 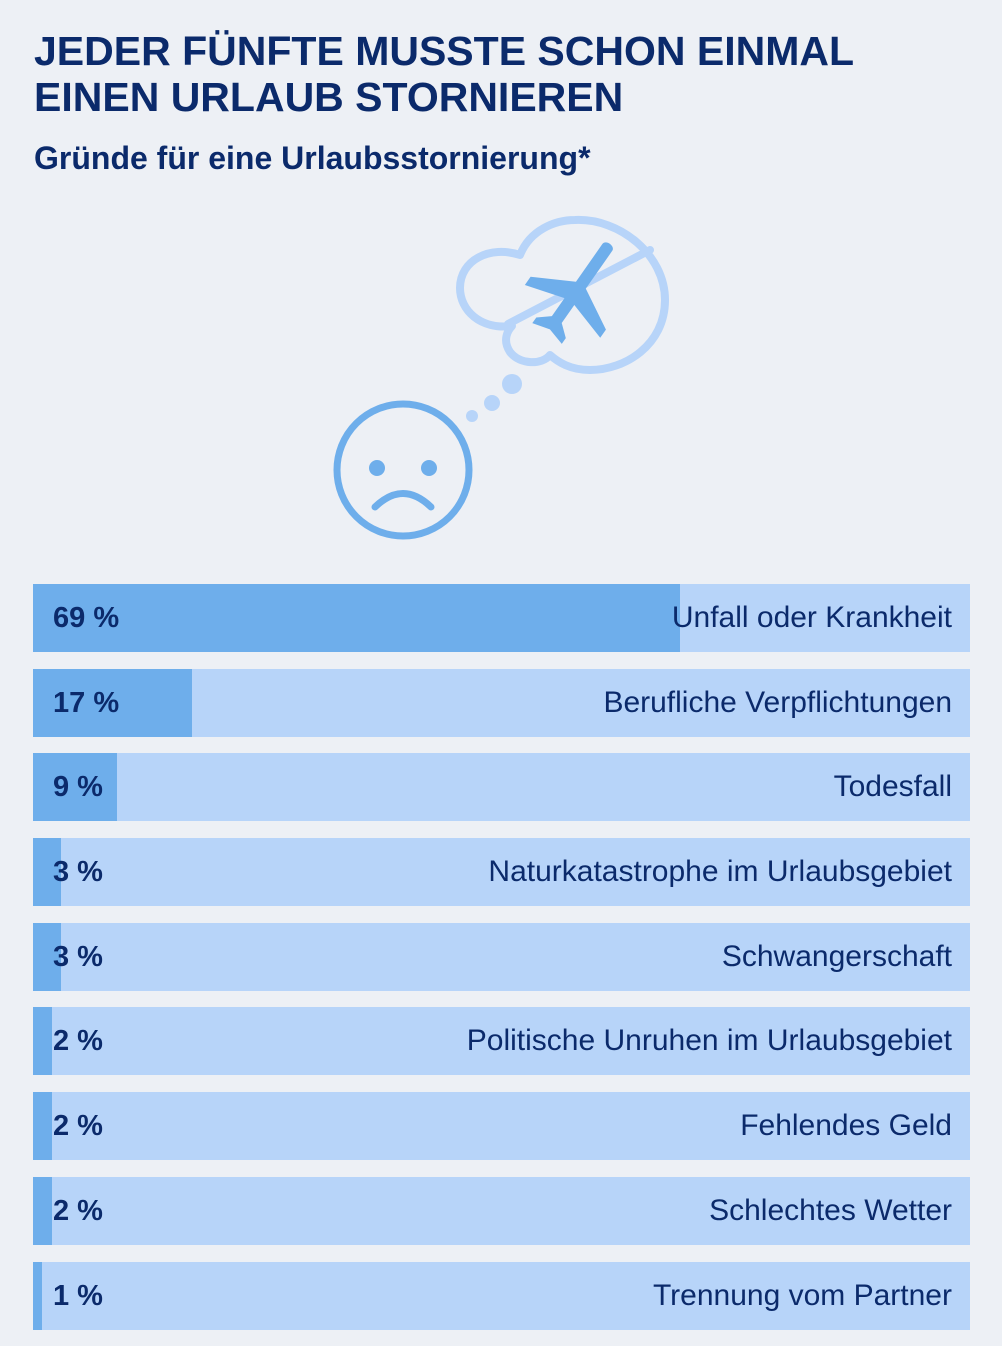 What do you see at coordinates (720, 872) in the screenshot?
I see `category-label: Naturkatastrophe im Urlaubsgebiet` at bounding box center [720, 872].